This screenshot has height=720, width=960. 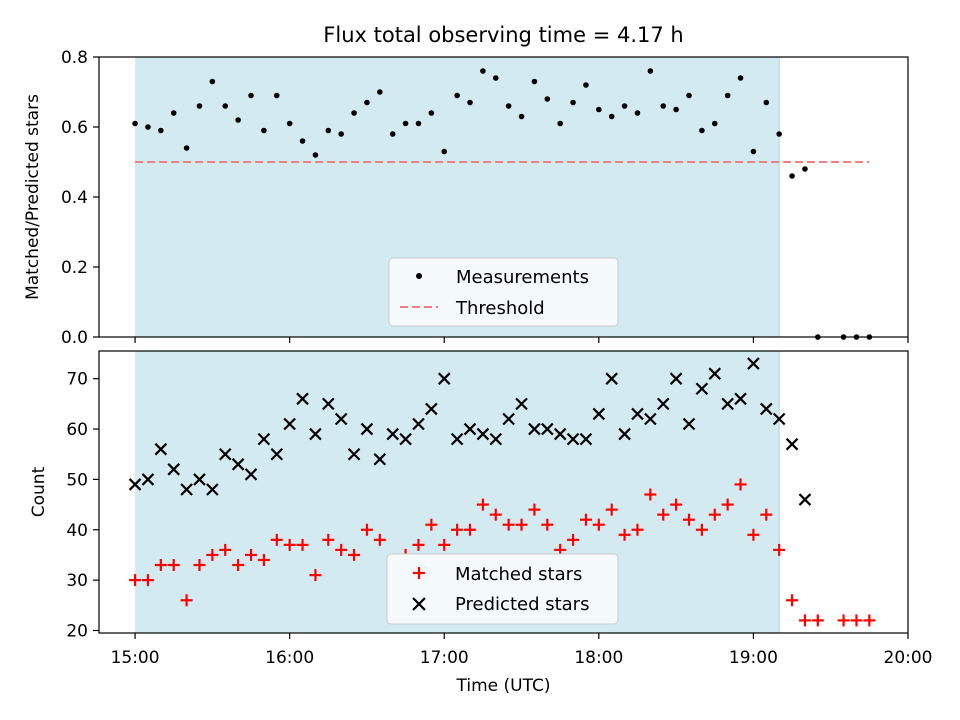 What do you see at coordinates (521, 340) in the screenshot?
I see `top-x-ticks` at bounding box center [521, 340].